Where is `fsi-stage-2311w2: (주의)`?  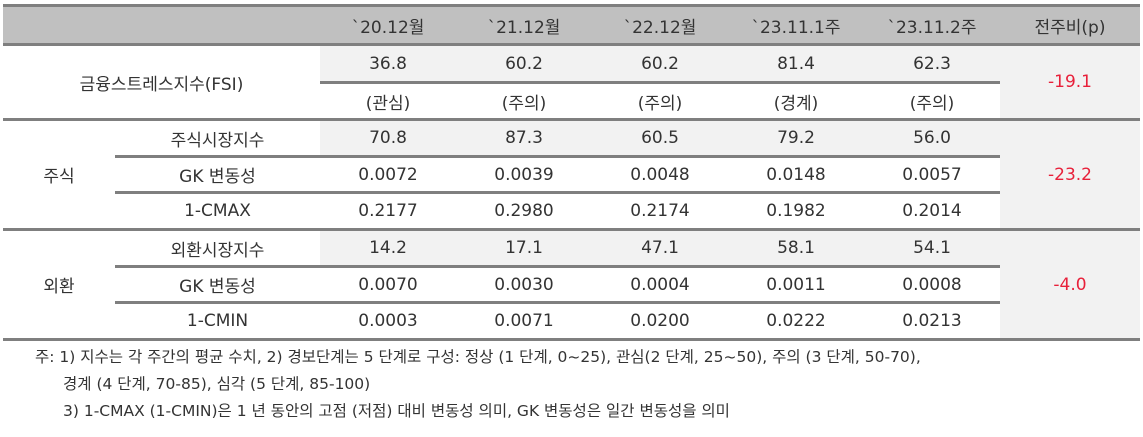 fsi-stage-2311w2: (주의) is located at coordinates (932, 103).